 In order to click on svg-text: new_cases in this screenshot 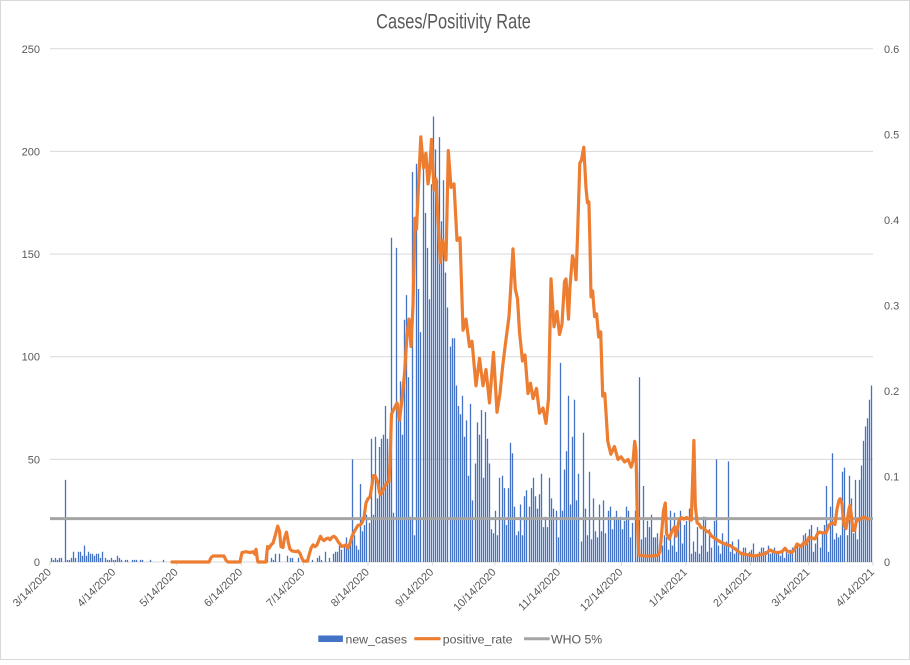, I will do `click(377, 640)`.